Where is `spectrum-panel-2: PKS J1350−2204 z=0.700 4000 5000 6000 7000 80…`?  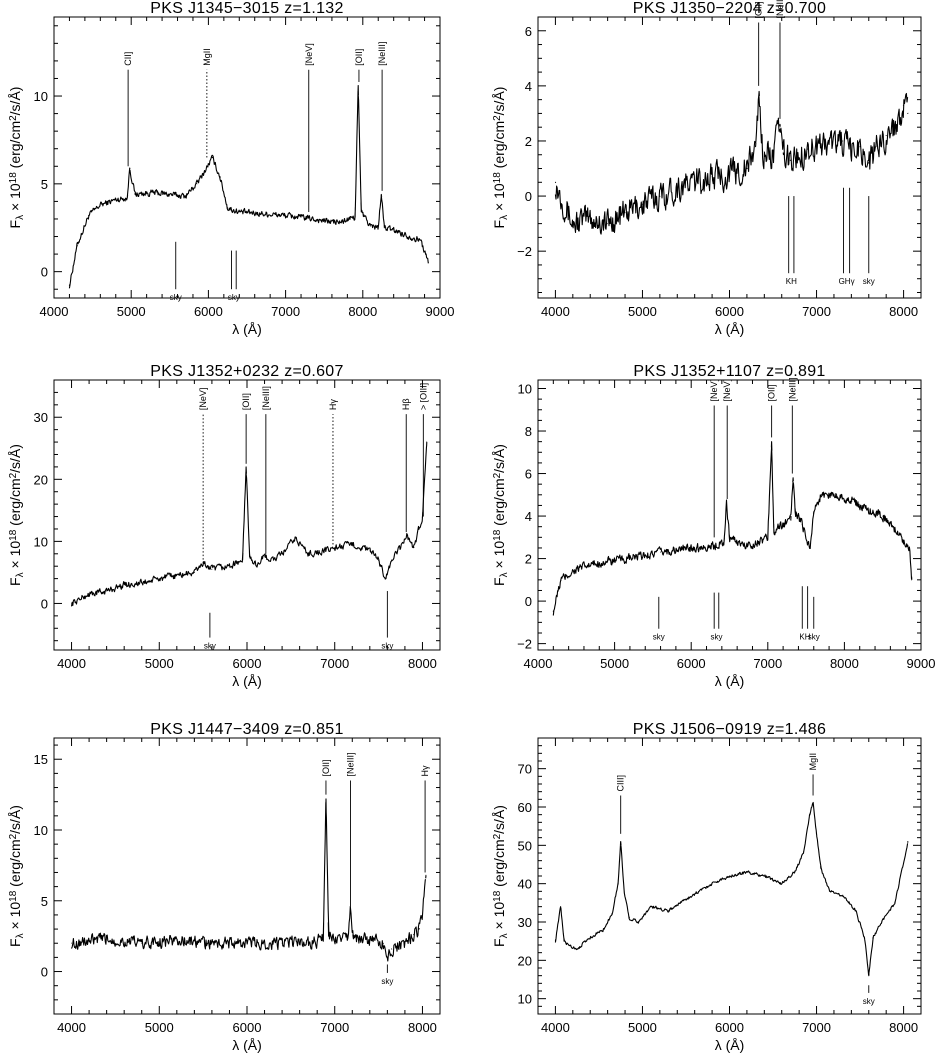
spectrum-panel-2: PKS J1350−2204 z=0.700 4000 5000 6000 7000 80… is located at coordinates (706, 168).